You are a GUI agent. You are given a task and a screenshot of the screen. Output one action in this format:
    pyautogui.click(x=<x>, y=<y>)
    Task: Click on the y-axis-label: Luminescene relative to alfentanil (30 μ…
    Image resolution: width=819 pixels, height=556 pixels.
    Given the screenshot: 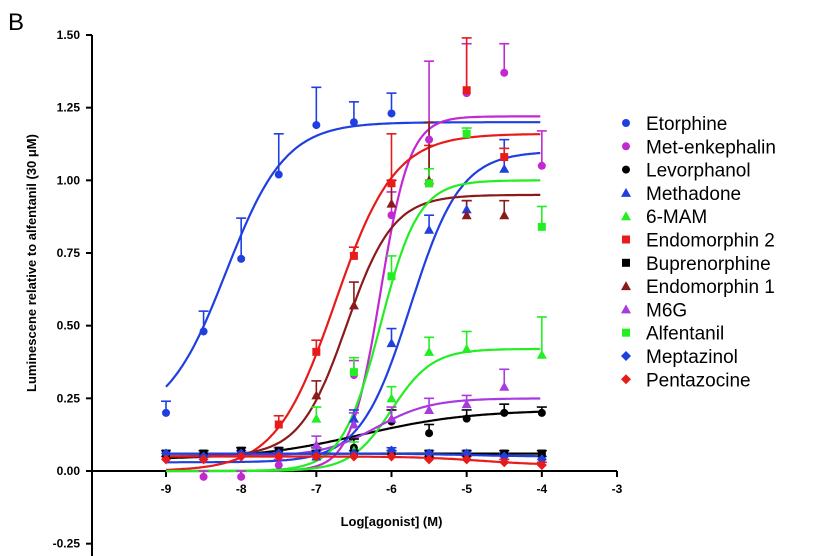 What is the action you would take?
    pyautogui.click(x=31, y=263)
    